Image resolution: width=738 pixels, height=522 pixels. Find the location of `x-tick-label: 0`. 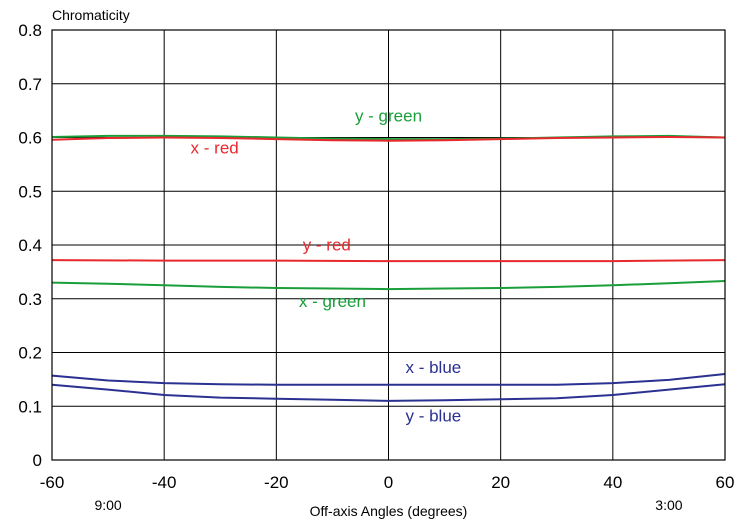

x-tick-label: 0 is located at coordinates (388, 482).